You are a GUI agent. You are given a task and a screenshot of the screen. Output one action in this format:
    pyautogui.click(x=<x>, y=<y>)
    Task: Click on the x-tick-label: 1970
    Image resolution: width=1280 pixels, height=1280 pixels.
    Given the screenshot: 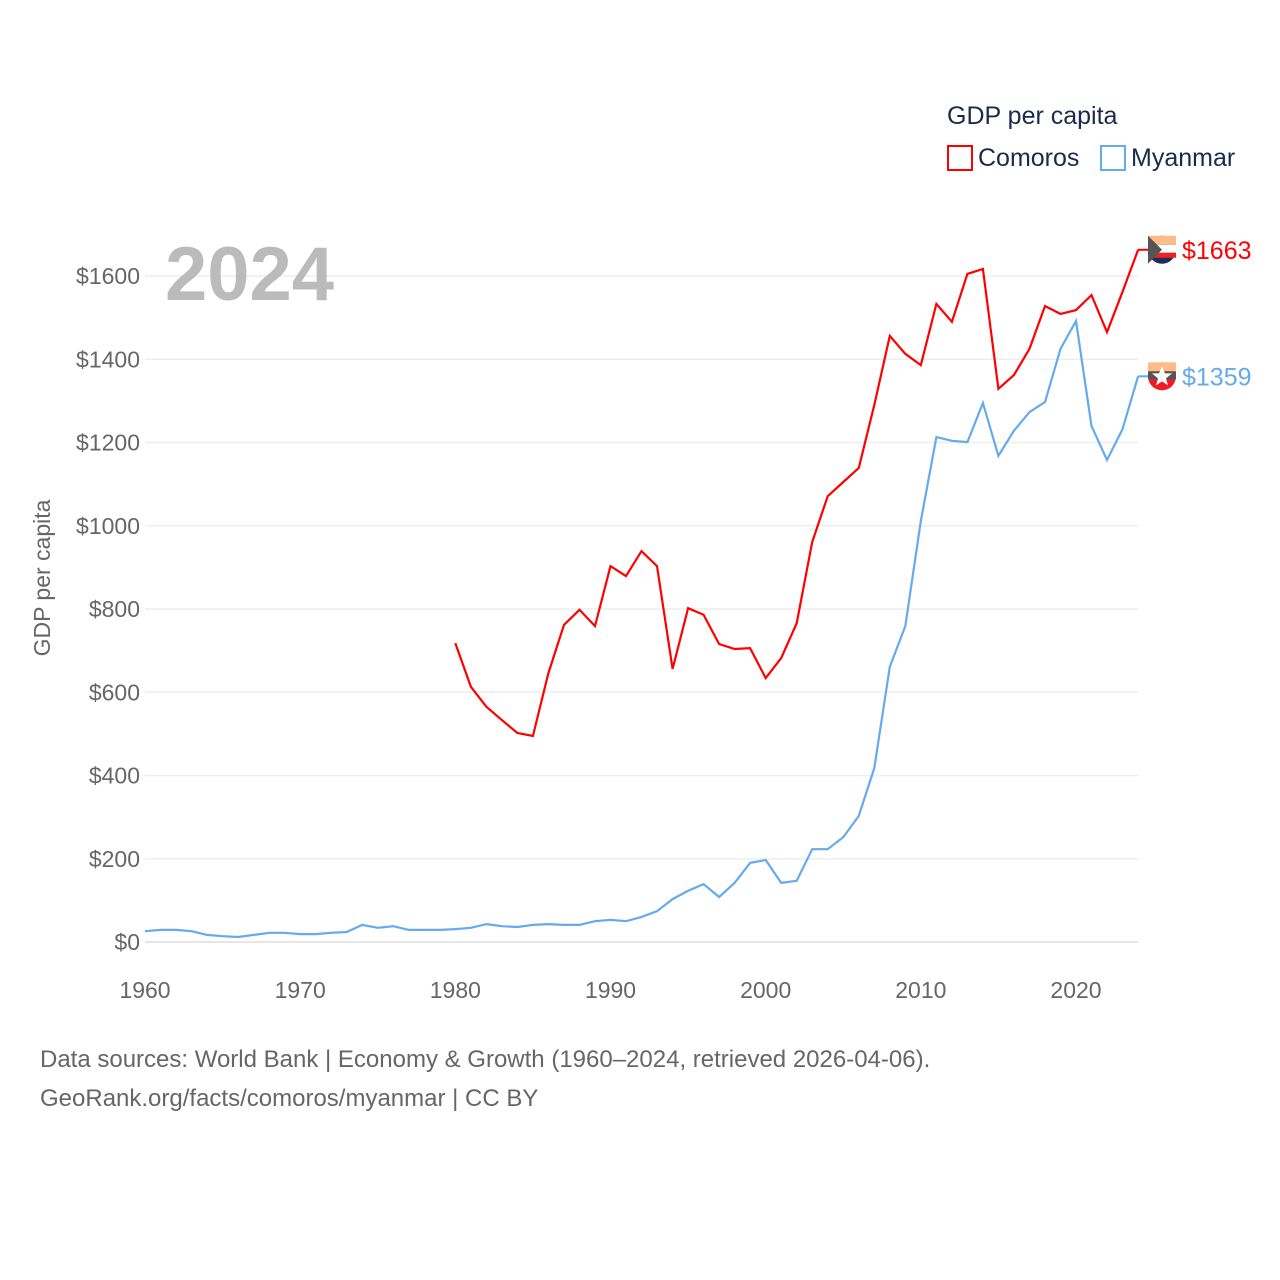 What is the action you would take?
    pyautogui.click(x=300, y=990)
    